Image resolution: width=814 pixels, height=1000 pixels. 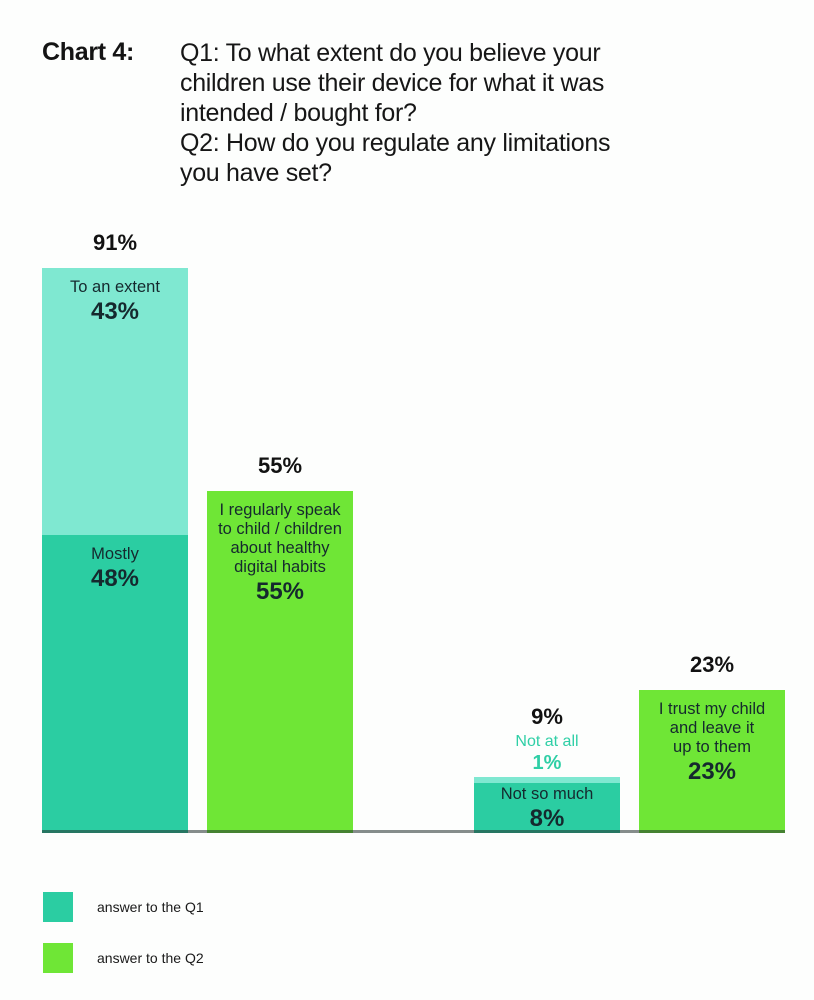 I want to click on segment-name-line: Not so much, so click(x=547, y=794).